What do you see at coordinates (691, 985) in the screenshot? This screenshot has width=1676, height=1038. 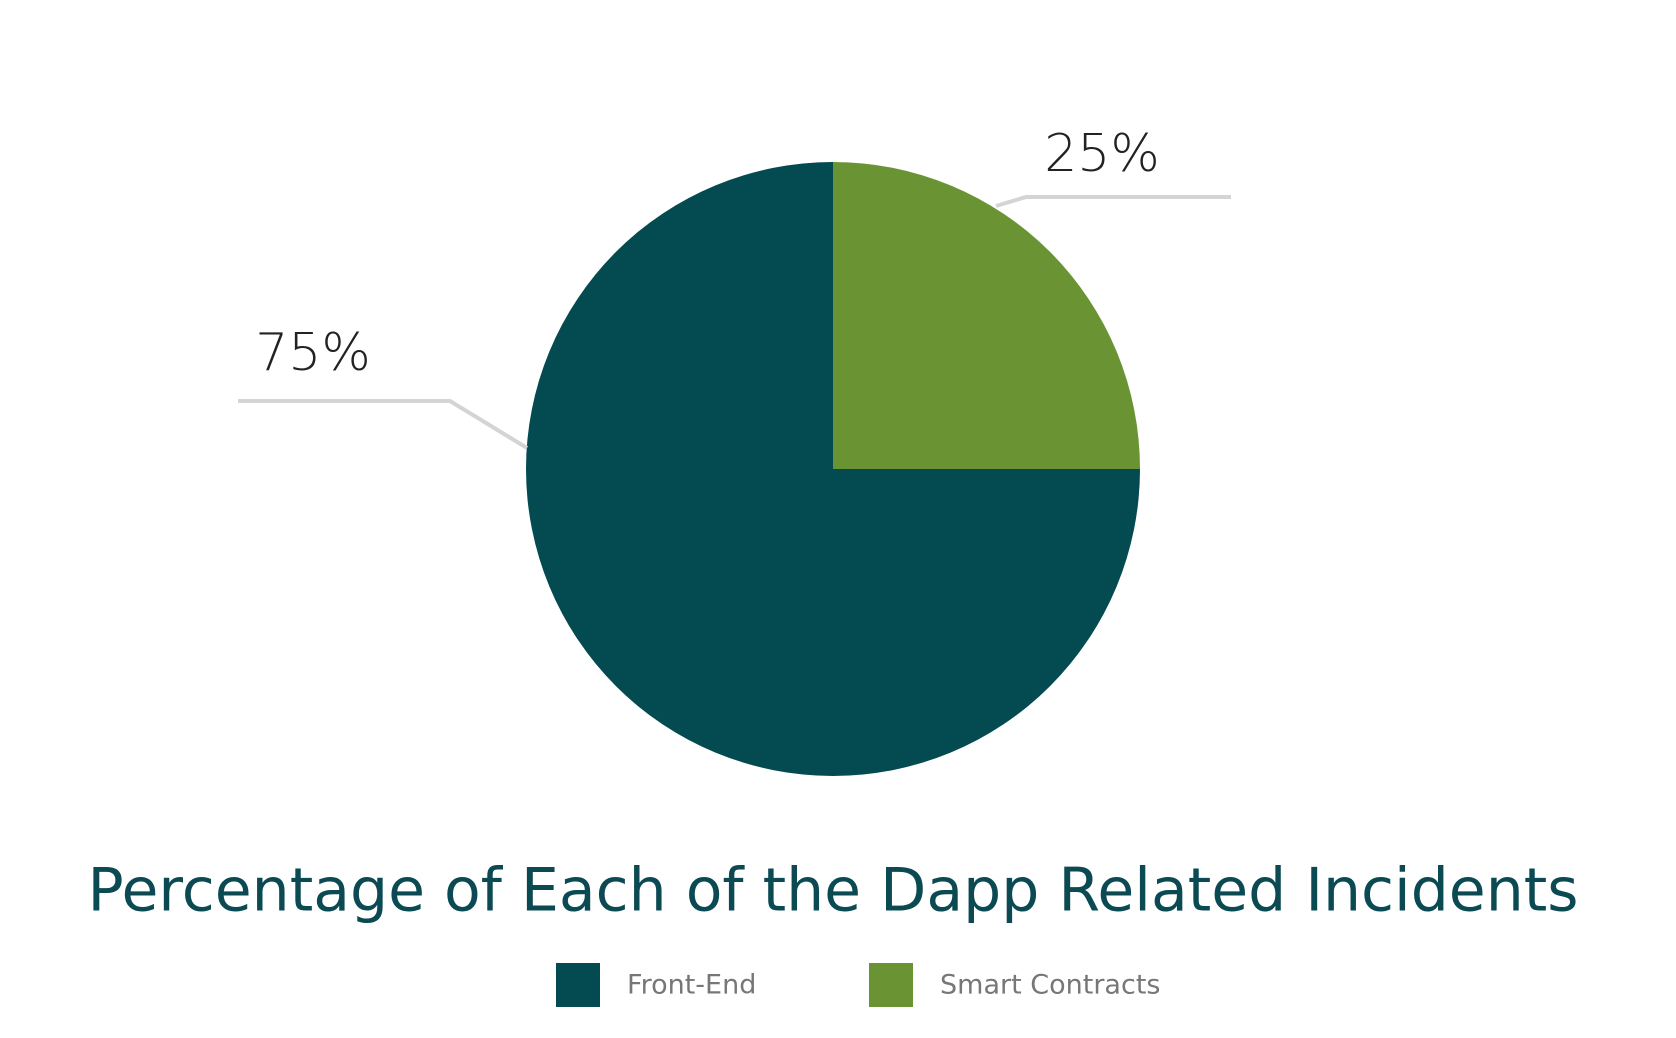 I see `legend-text: Front-End` at bounding box center [691, 985].